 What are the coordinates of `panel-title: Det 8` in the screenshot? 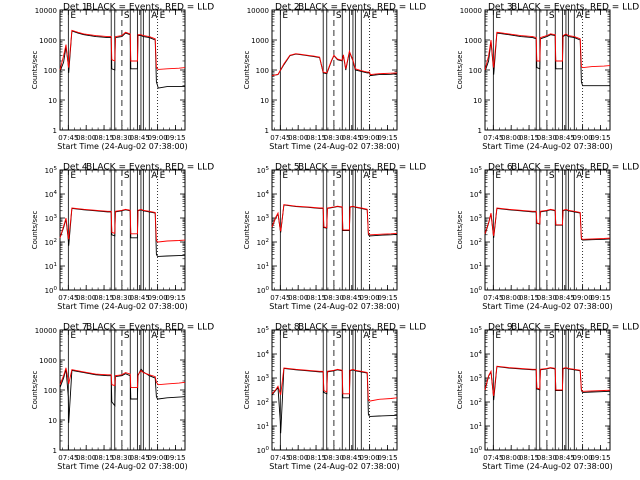 It's located at (287, 328).